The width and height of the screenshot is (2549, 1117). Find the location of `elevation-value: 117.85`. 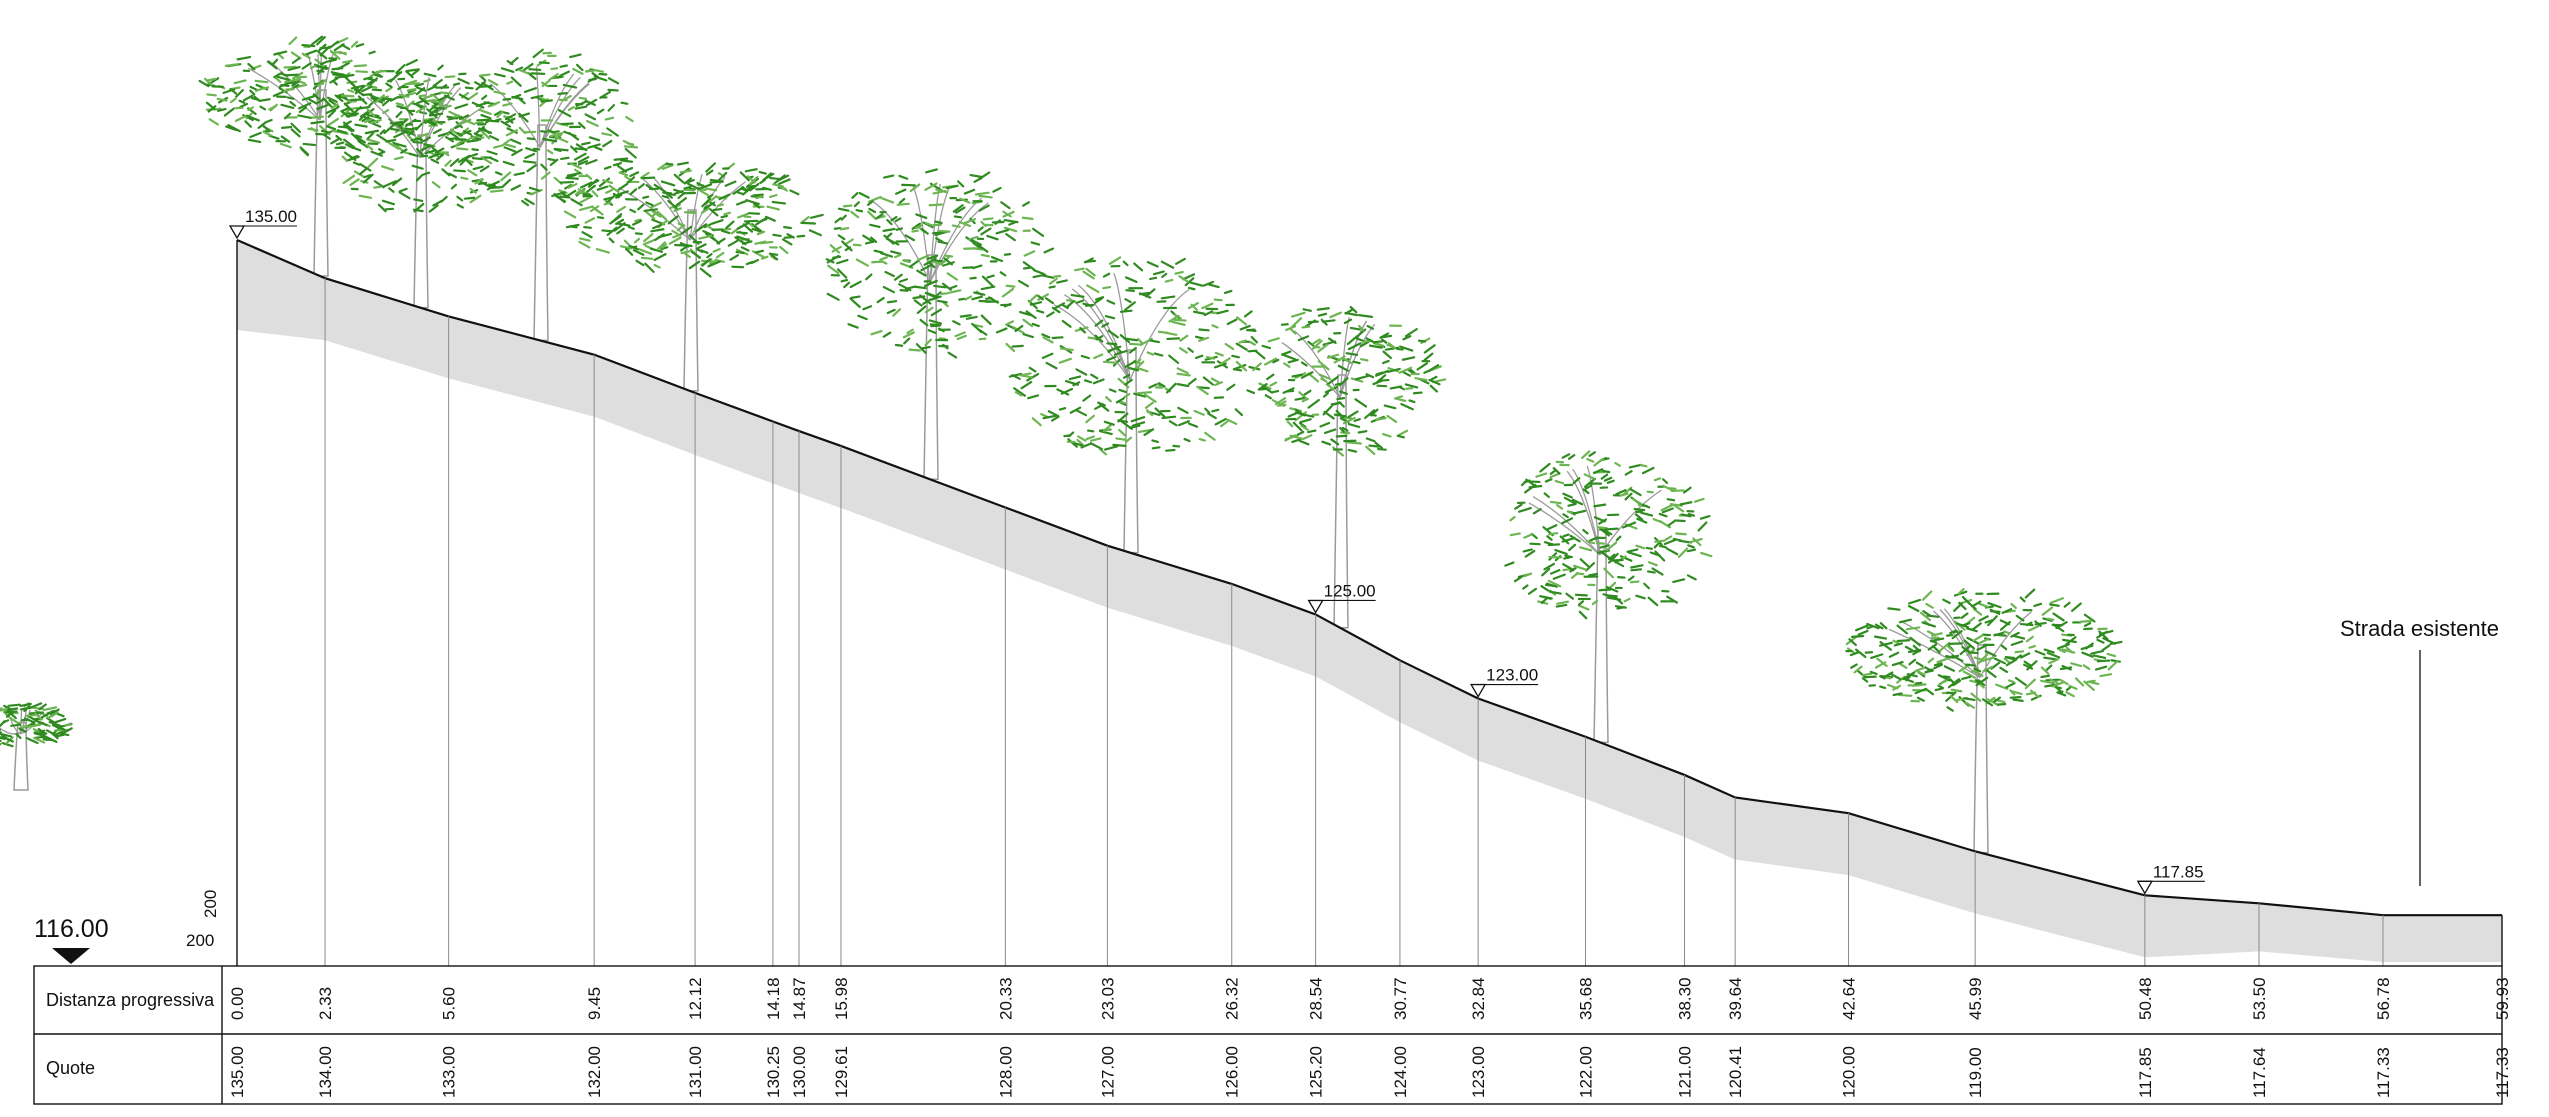

elevation-value: 117.85 is located at coordinates (2145, 1072).